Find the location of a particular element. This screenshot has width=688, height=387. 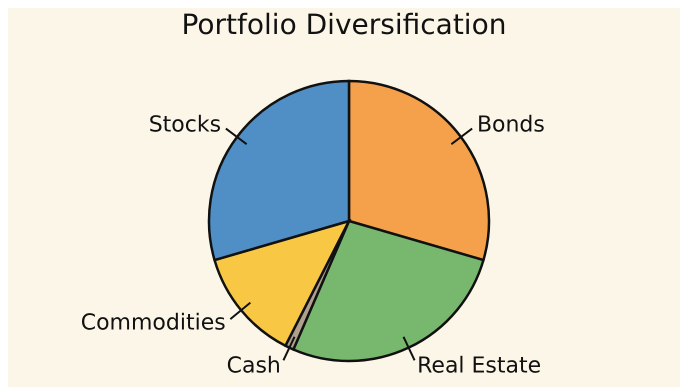

slice-label: Real Estate is located at coordinates (479, 365).